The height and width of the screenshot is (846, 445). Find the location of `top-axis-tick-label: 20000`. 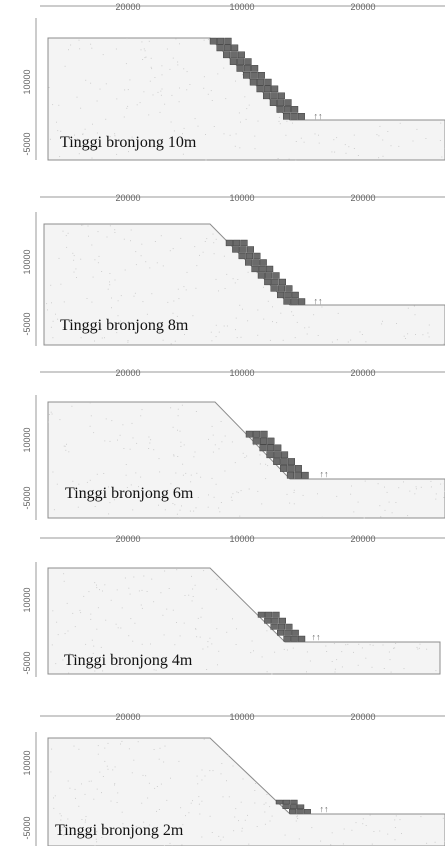

top-axis-tick-label: 20000 is located at coordinates (362, 717).